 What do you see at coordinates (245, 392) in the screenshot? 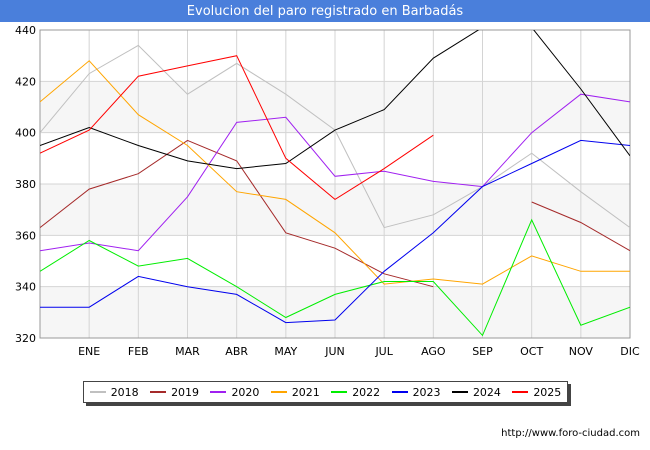
I see `legend-label: 2020` at bounding box center [245, 392].